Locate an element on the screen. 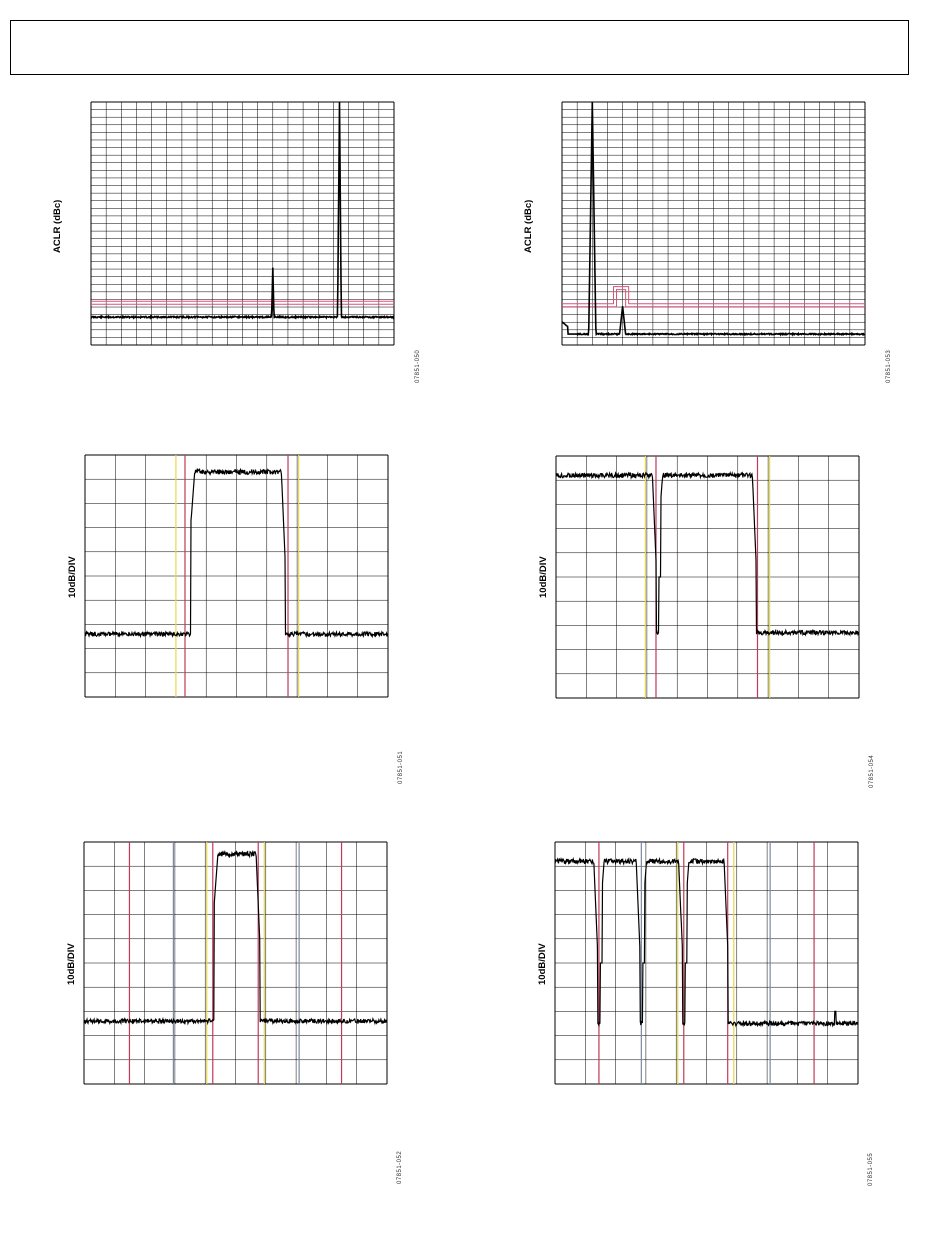 The height and width of the screenshot is (1254, 950). page-header-box is located at coordinates (459, 47).